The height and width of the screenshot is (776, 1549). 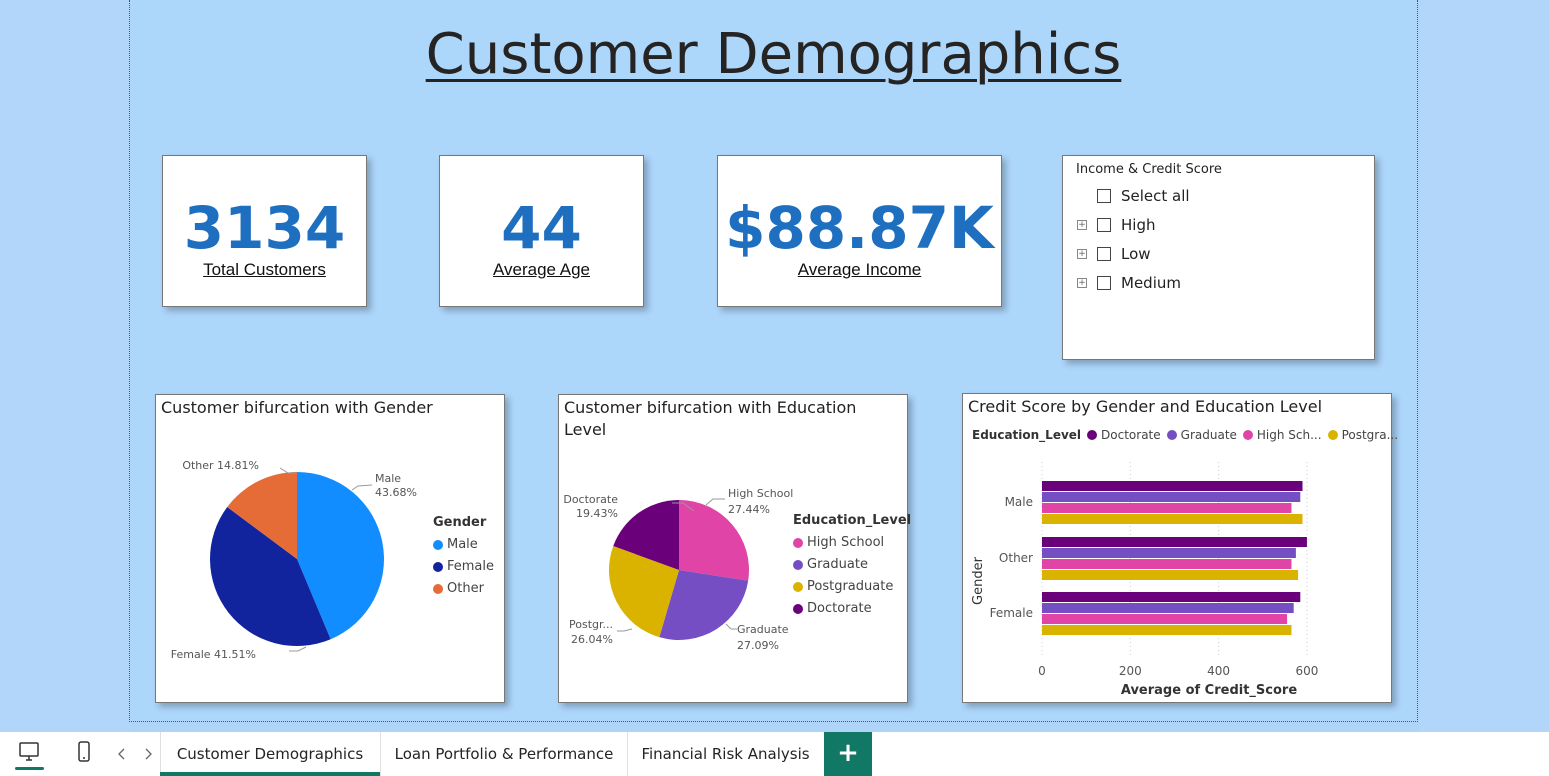 I want to click on pie-slice-doctorate, so click(x=646, y=535).